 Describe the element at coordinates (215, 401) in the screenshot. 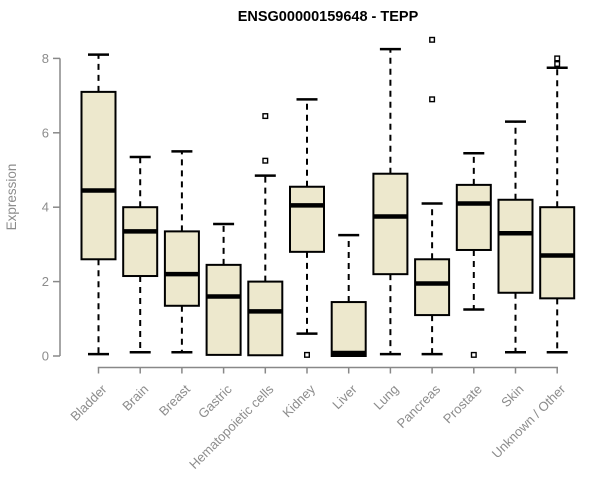

I see `x-tick-label: Gastric` at that location.